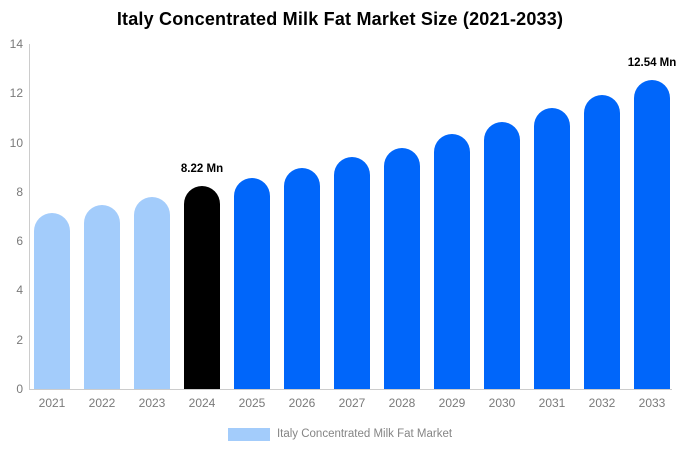  What do you see at coordinates (152, 292) in the screenshot?
I see `bar-2023` at bounding box center [152, 292].